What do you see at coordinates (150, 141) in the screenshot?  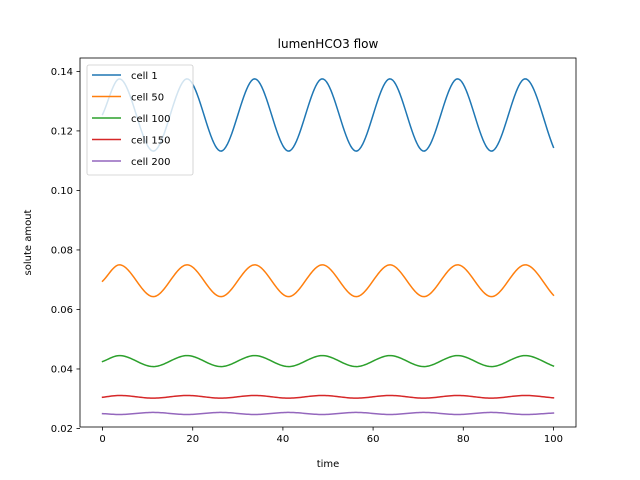 I see `legend-label: cell 150` at bounding box center [150, 141].